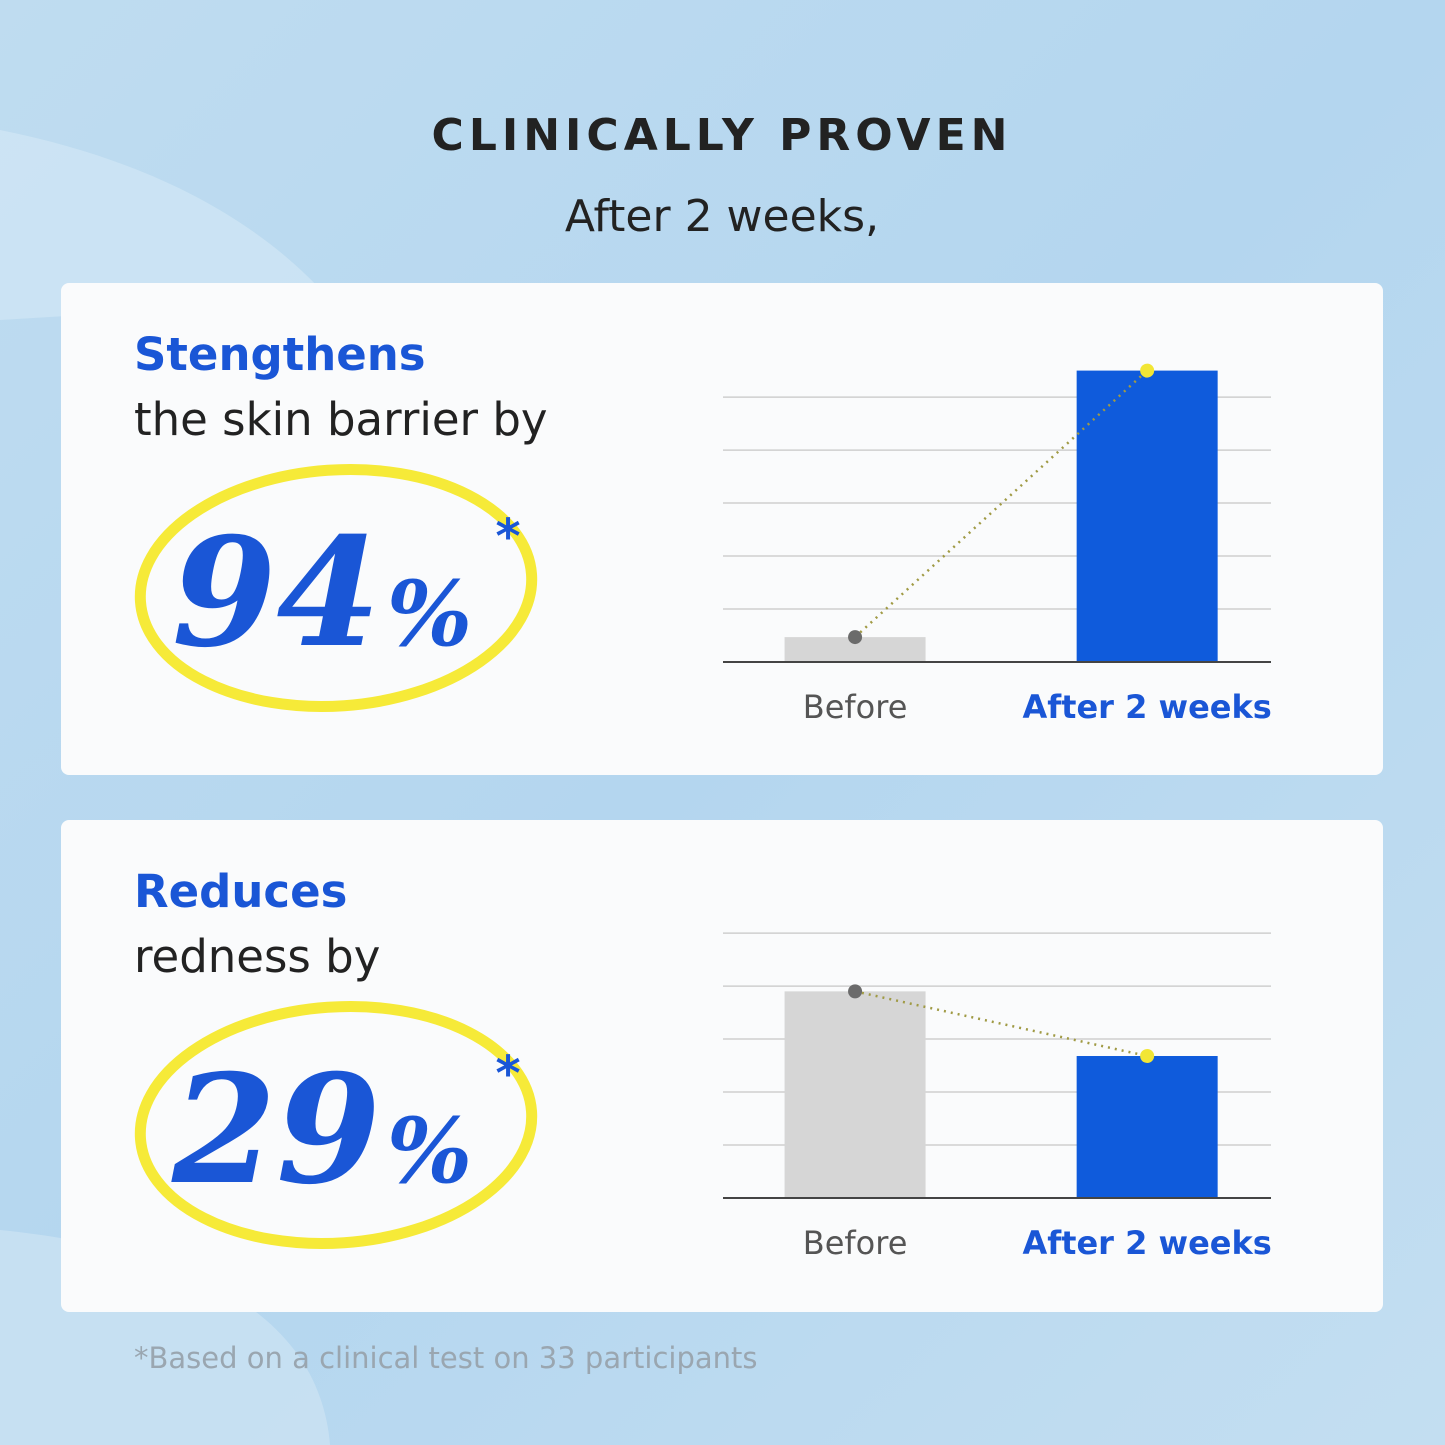 The height and width of the screenshot is (1445, 1445). Describe the element at coordinates (280, 354) in the screenshot. I see `card-heading: Stengthens` at that location.